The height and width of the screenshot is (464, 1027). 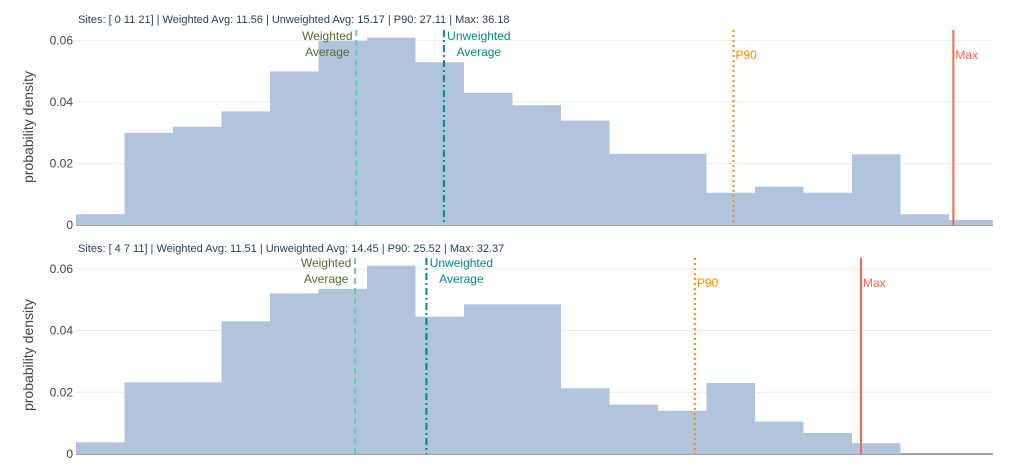 I want to click on y-ticks-top: 0 0.02 0.04 0.06, so click(x=62, y=133).